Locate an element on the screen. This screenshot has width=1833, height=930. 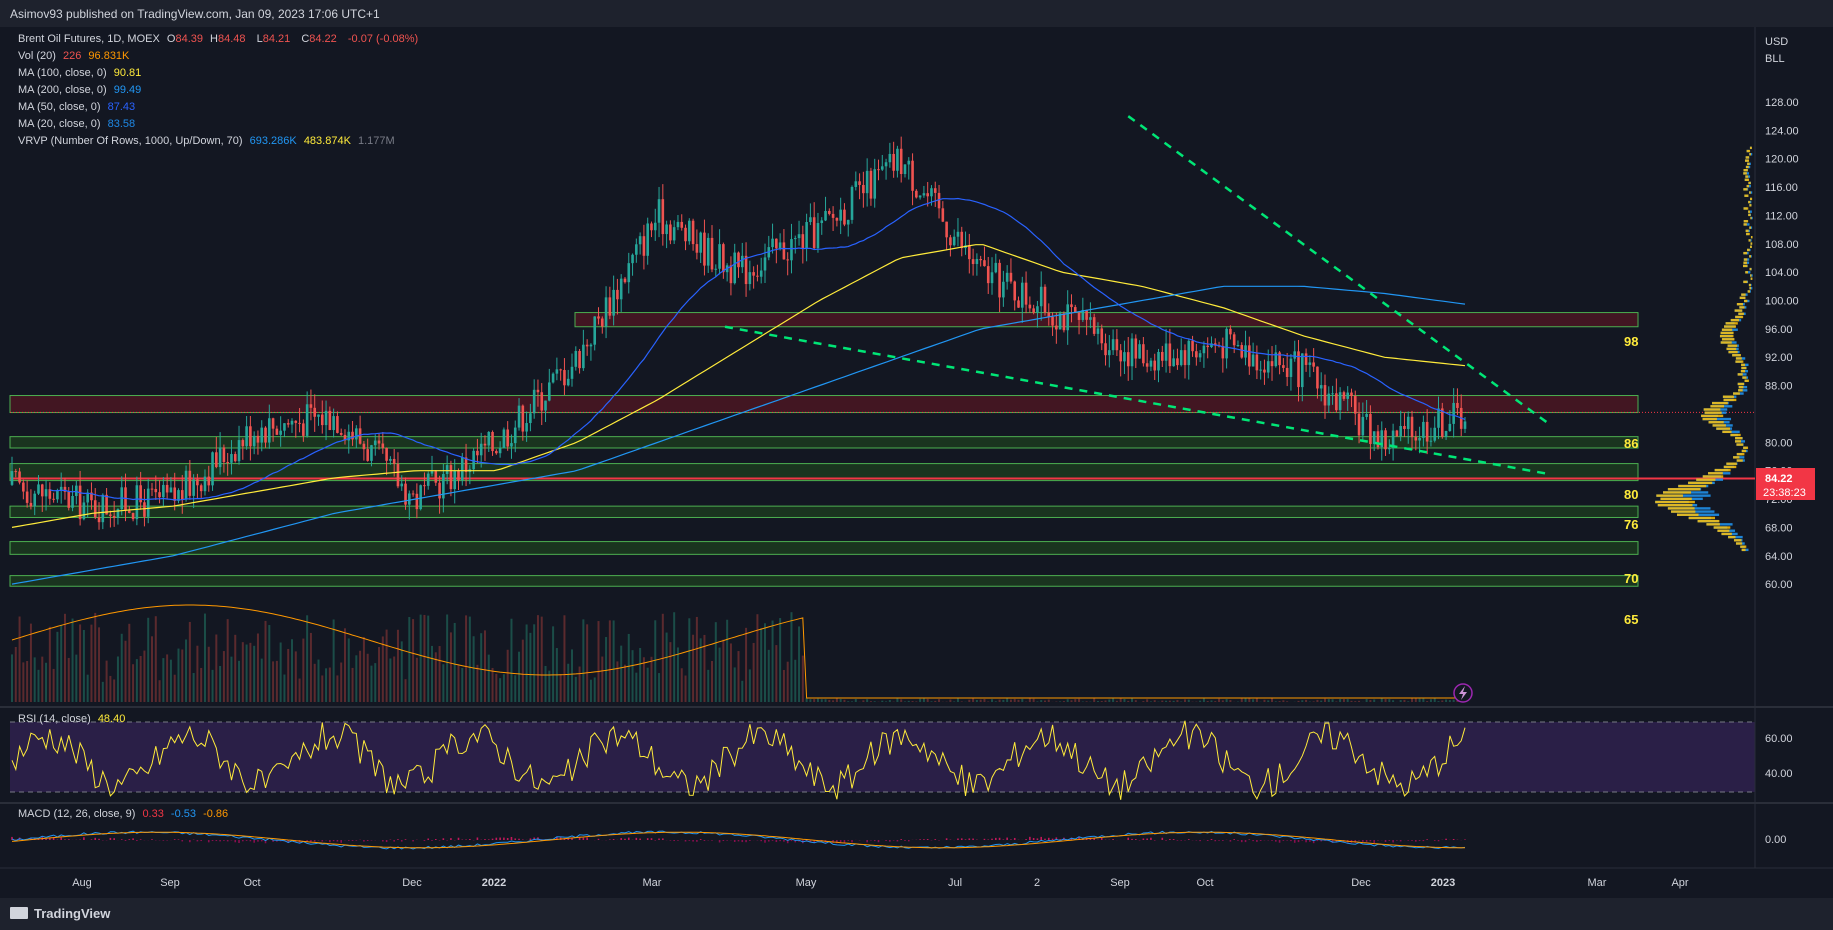
trendline is located at coordinates (1137, 400).